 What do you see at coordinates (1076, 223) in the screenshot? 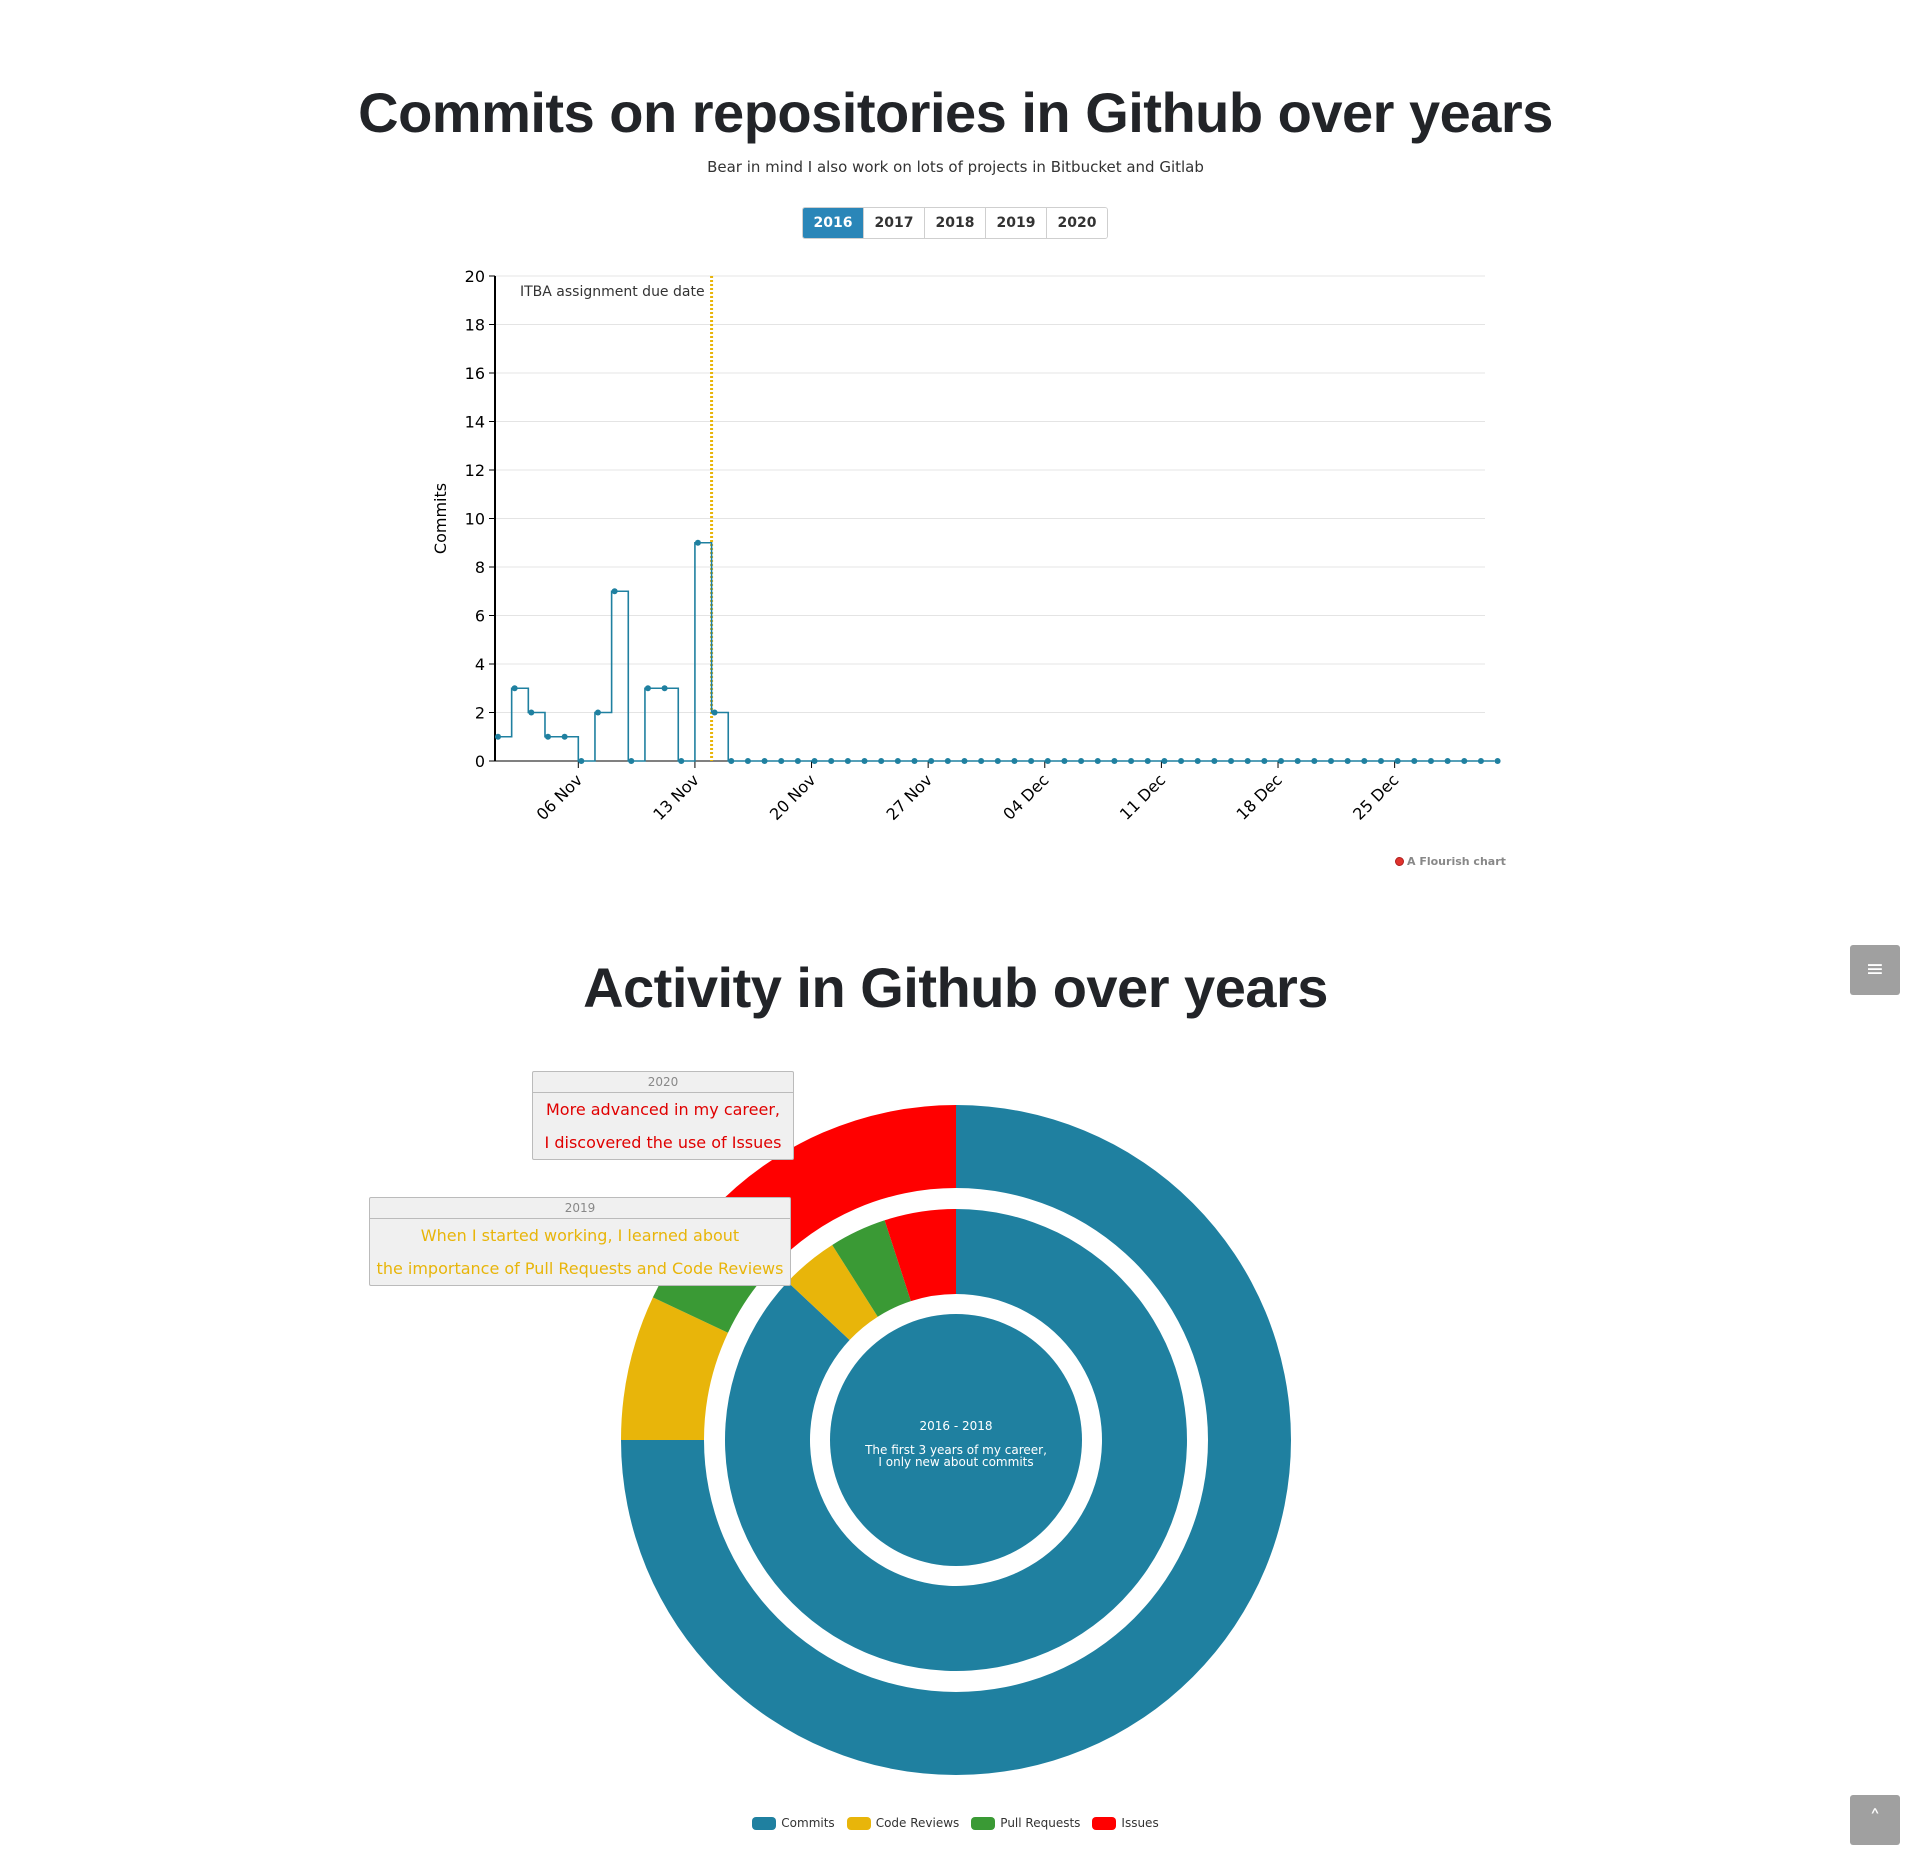
I see `tab-2020: 2020` at bounding box center [1076, 223].